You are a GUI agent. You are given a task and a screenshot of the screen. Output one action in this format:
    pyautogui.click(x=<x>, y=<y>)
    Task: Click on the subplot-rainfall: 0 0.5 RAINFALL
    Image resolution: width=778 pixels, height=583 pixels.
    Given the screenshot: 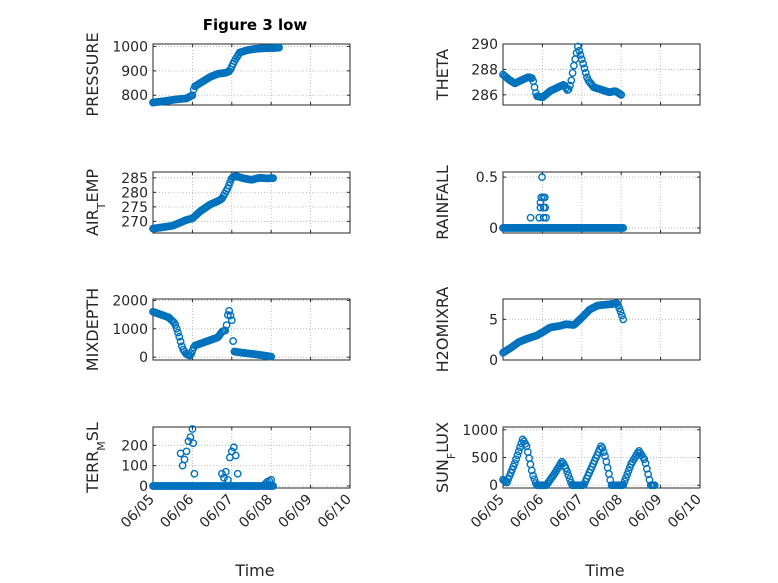 What is the action you would take?
    pyautogui.click(x=567, y=202)
    